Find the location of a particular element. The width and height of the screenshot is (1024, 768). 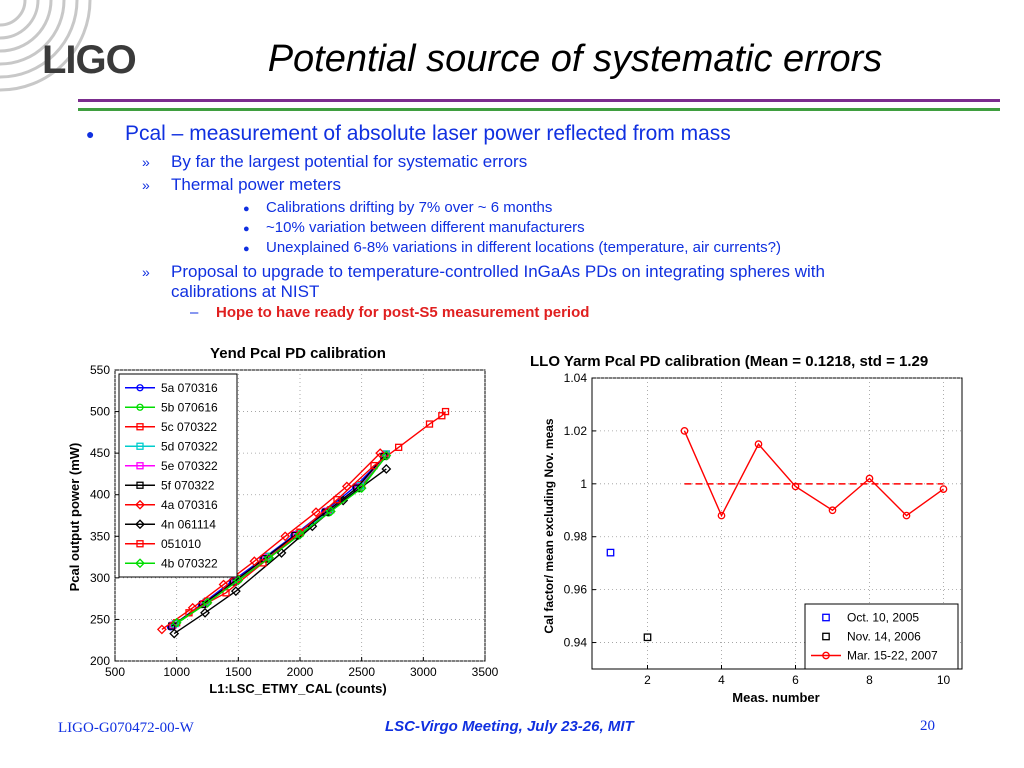

series-mar-15-22-2007 is located at coordinates (814, 473).